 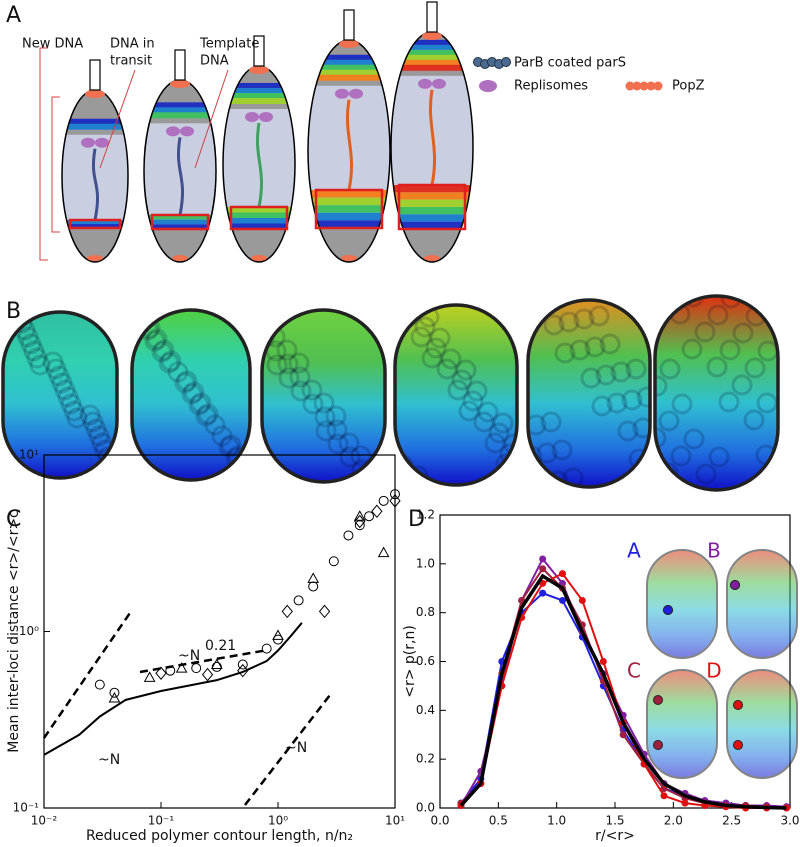 I want to click on new-dna-box, so click(x=95, y=224).